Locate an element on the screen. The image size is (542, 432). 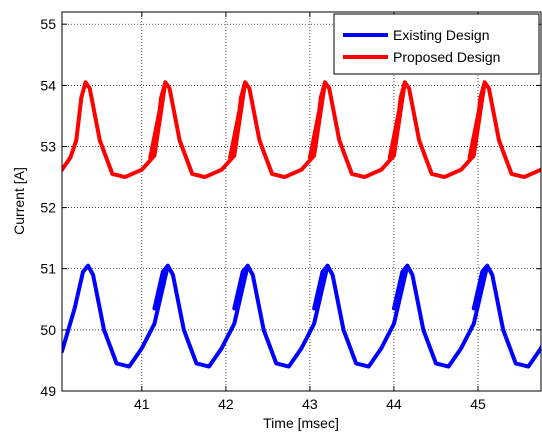
y-axis-title: Current [A] is located at coordinates (19, 201).